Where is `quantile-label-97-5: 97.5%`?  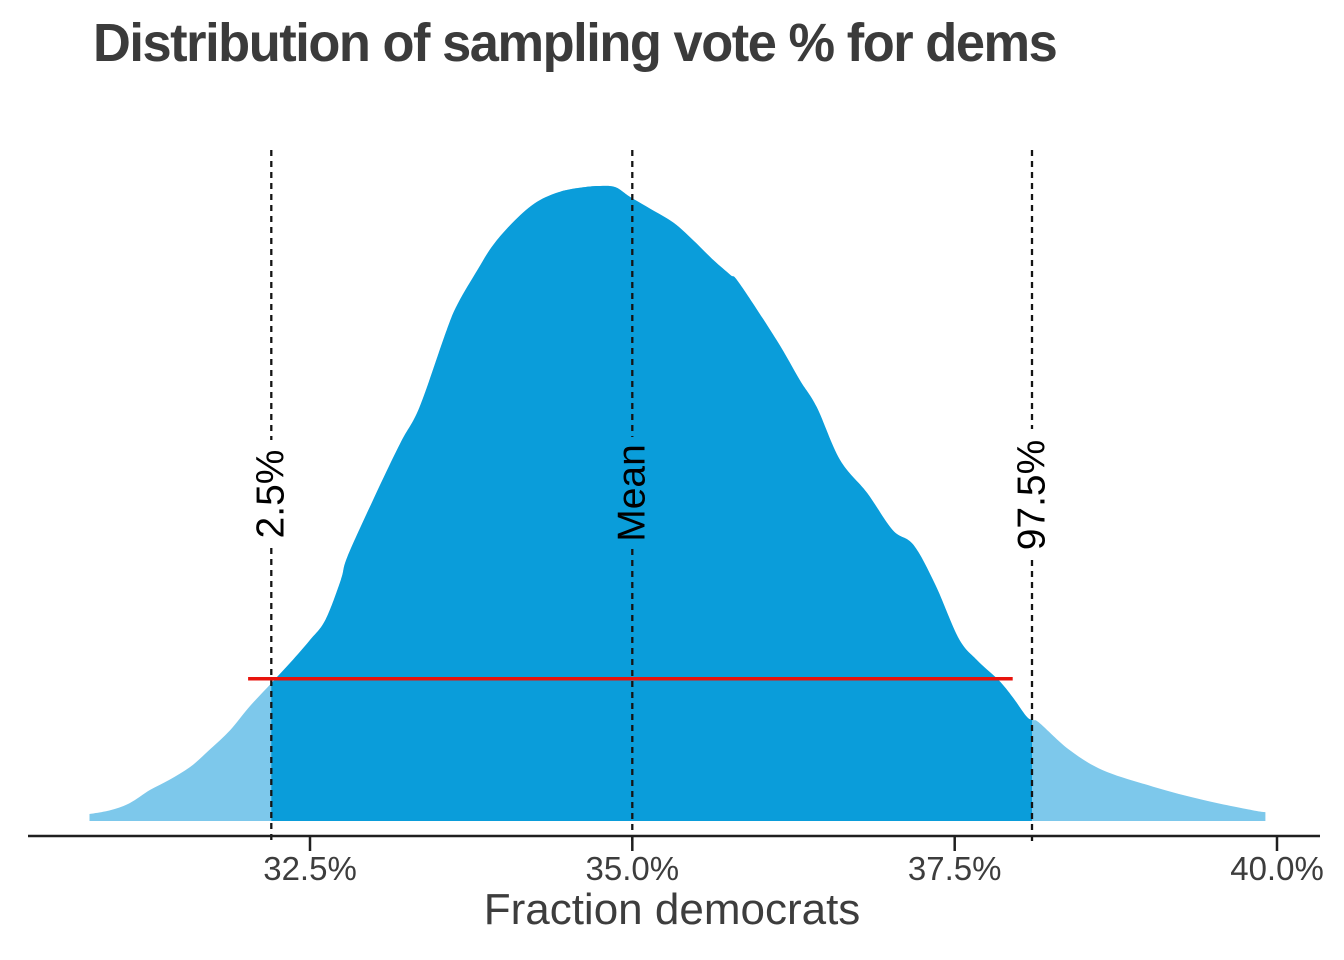 quantile-label-97-5: 97.5% is located at coordinates (1032, 495).